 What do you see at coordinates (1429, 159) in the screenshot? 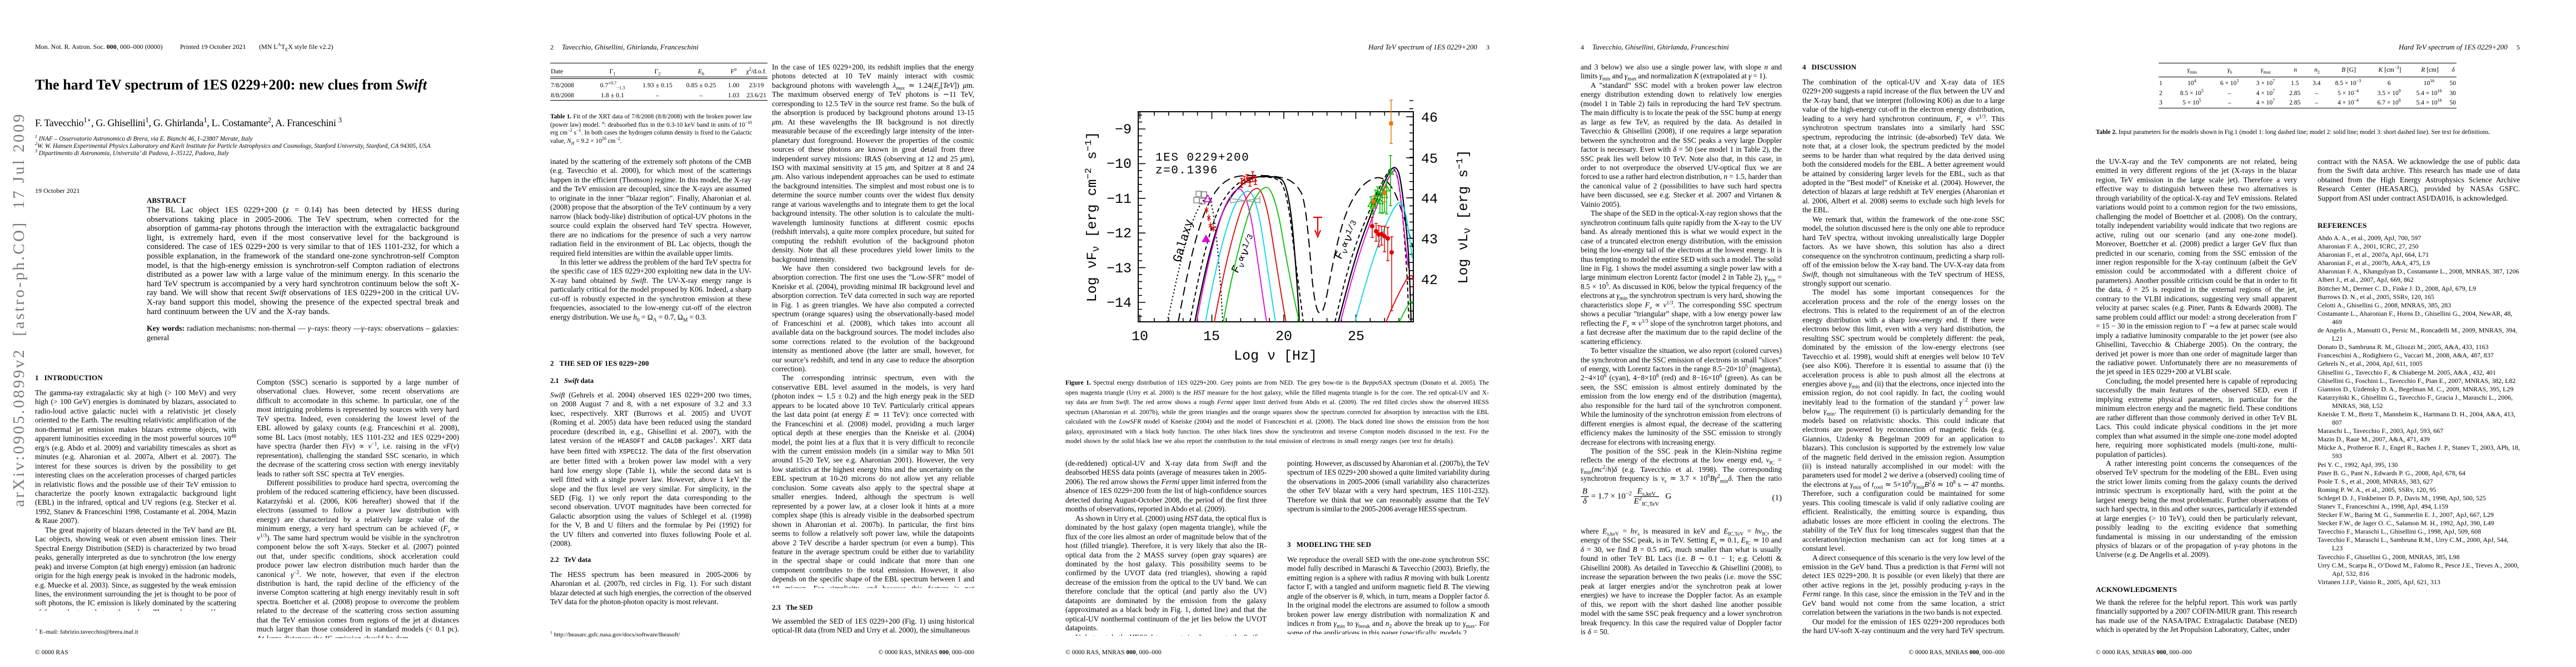
I see `svg-text: 45` at bounding box center [1429, 159].